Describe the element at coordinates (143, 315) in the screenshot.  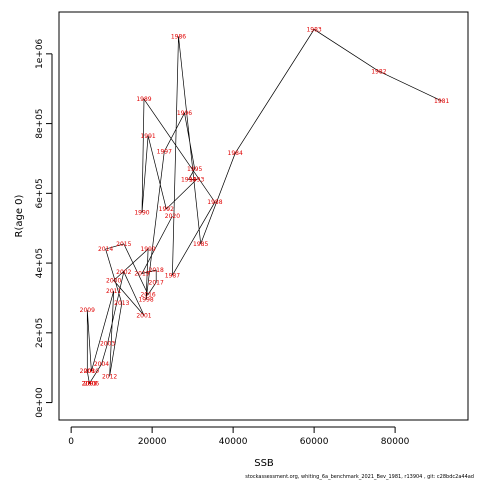
I see `year-point-2001: 2001` at that location.